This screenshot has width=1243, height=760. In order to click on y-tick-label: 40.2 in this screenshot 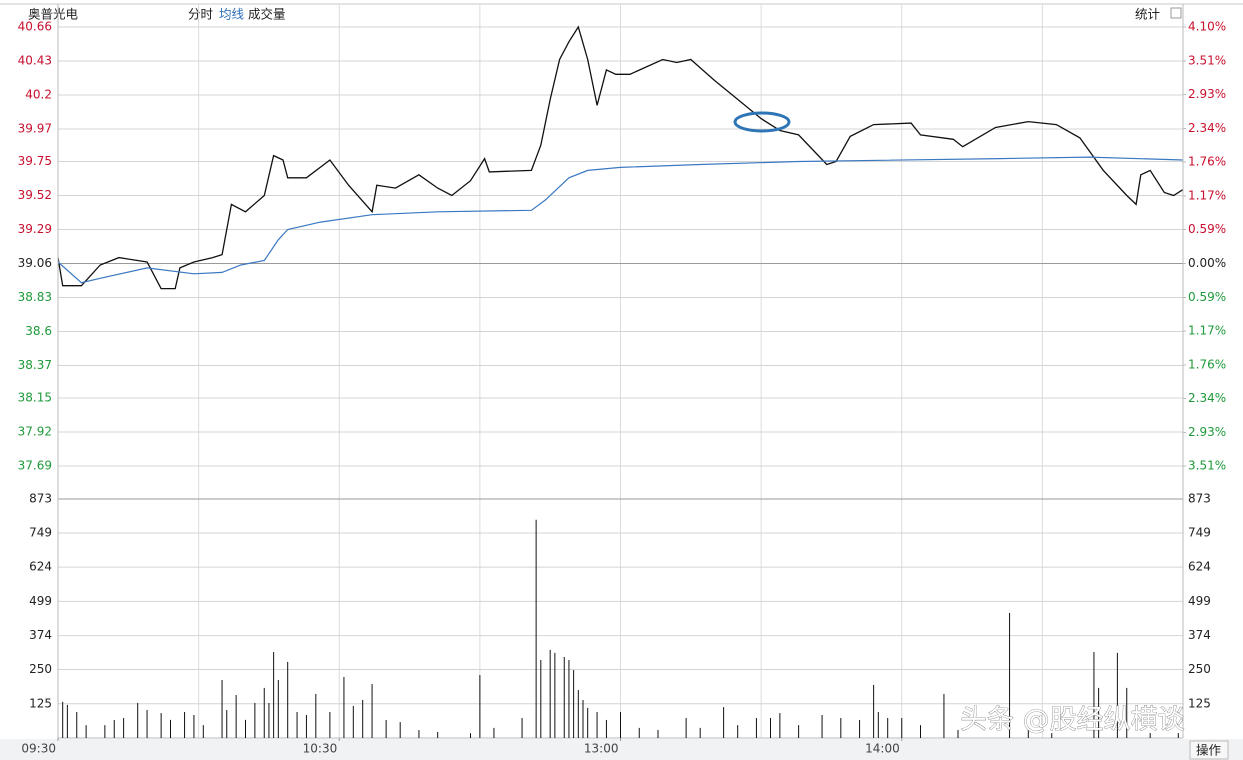, I will do `click(38, 94)`.